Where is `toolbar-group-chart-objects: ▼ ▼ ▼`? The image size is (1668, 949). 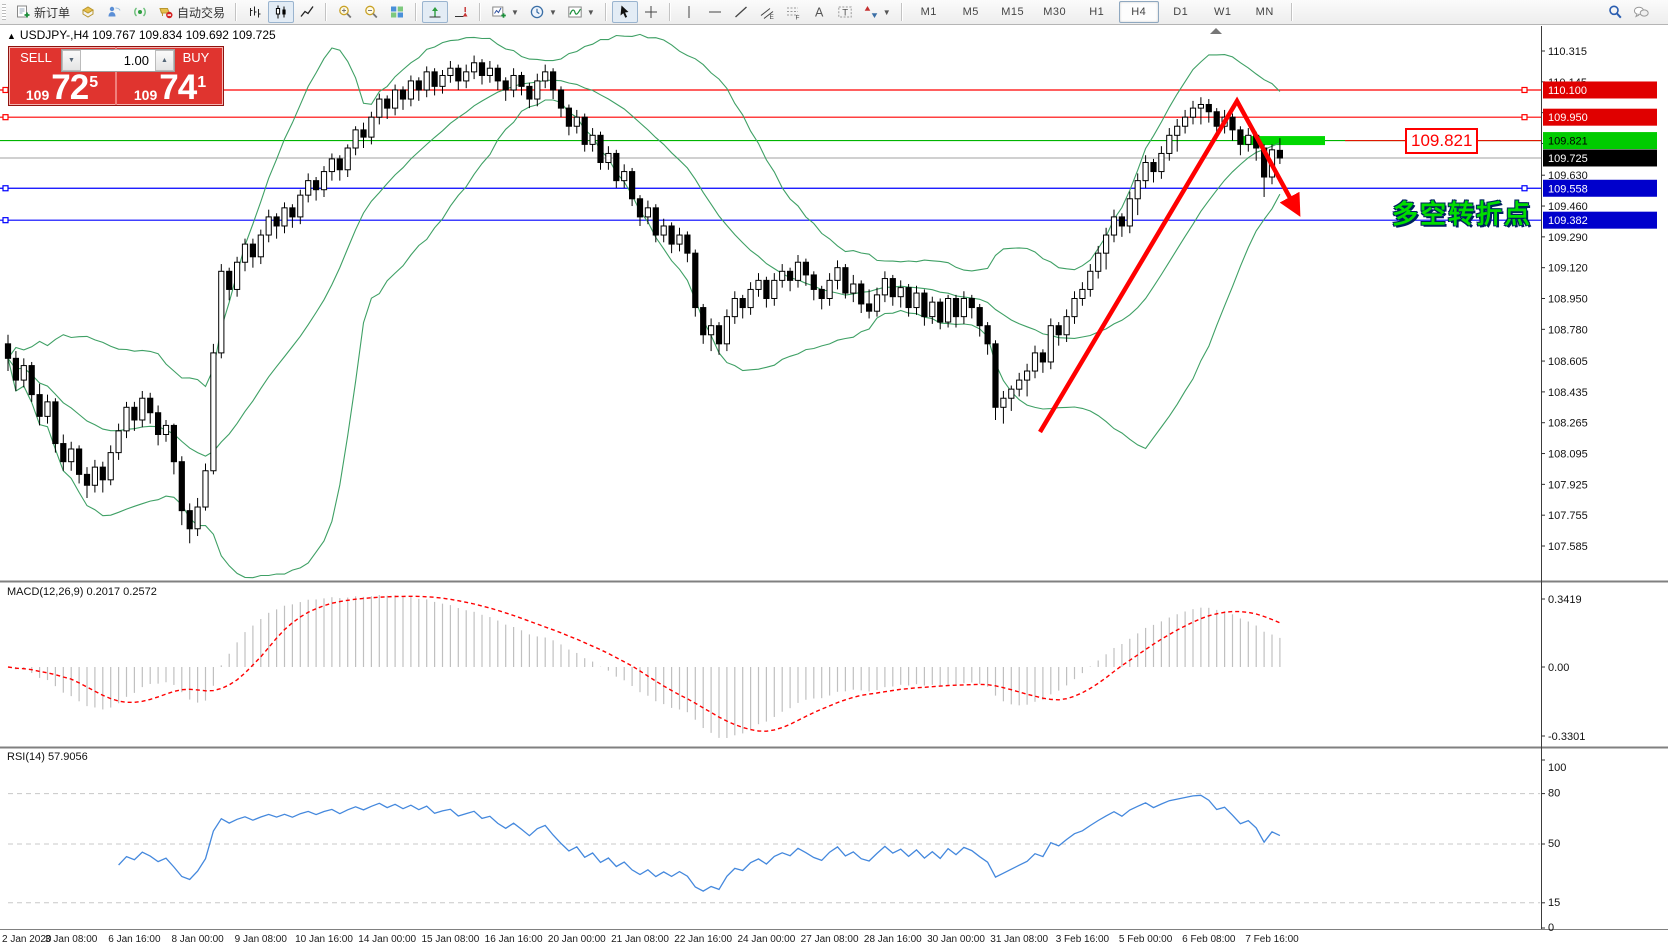 toolbar-group-chart-objects: ▼ ▼ ▼ is located at coordinates (543, 12).